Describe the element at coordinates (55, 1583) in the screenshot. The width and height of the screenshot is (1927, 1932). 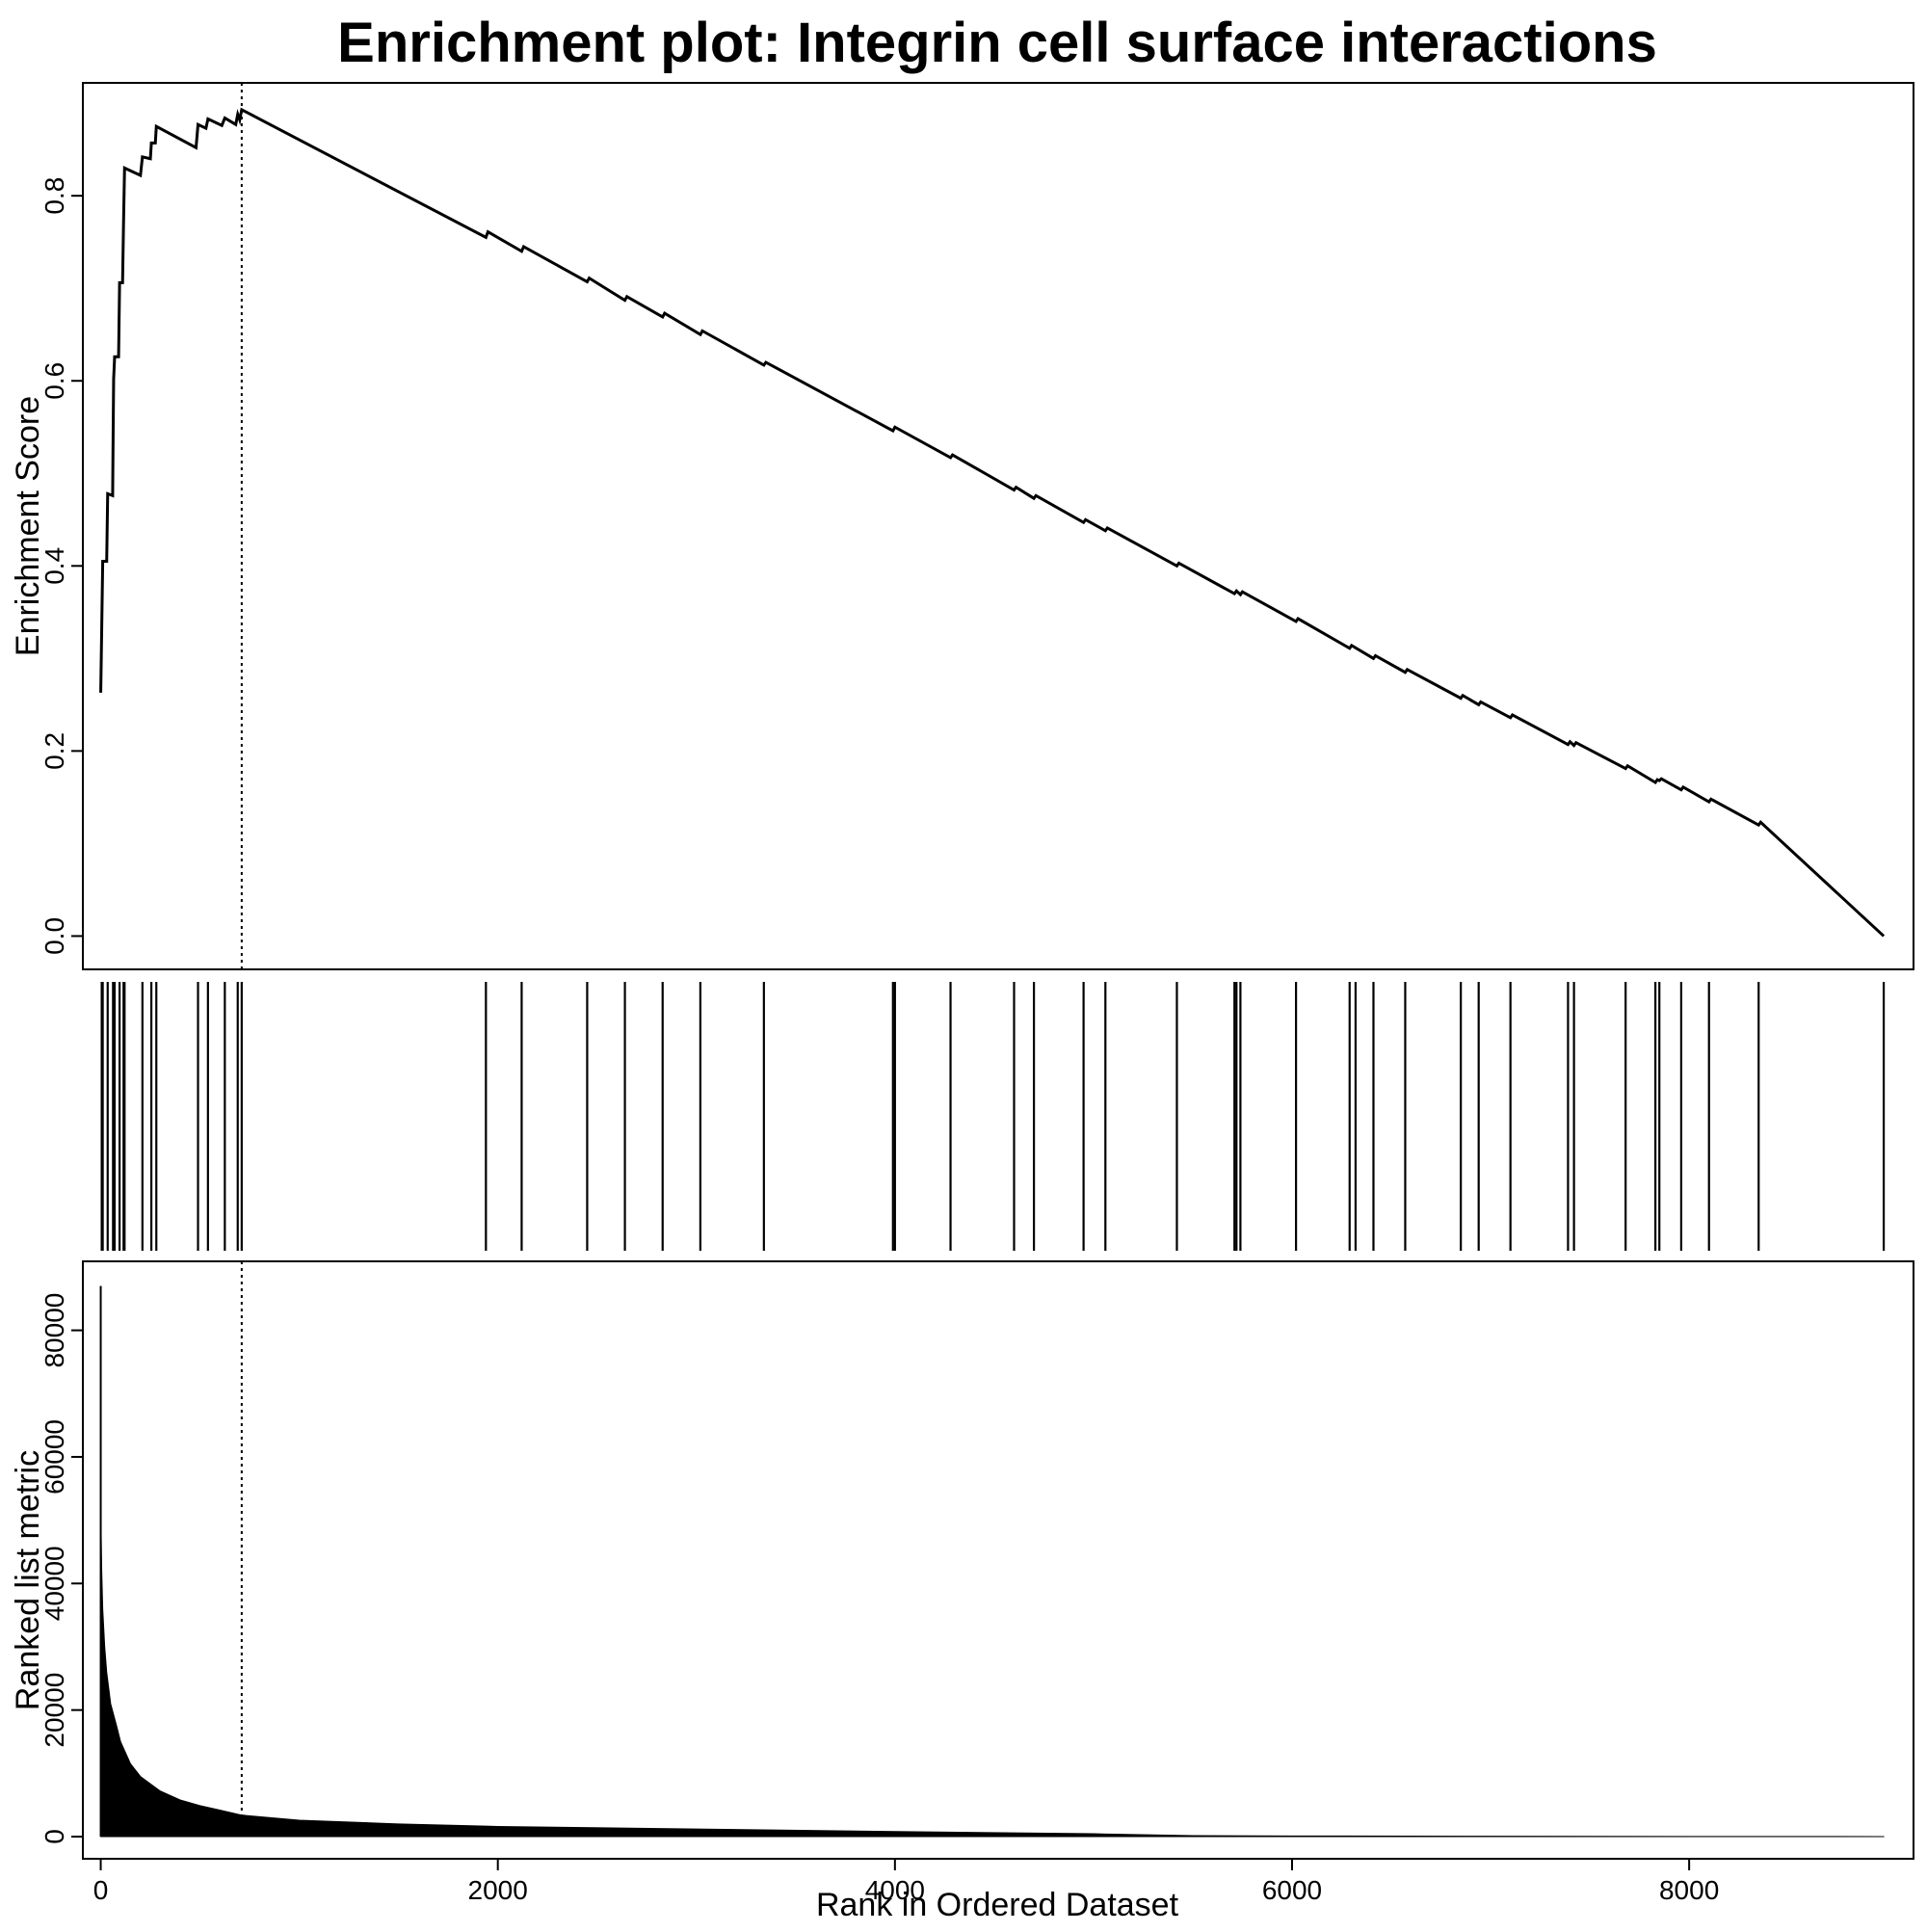
I see `metric-y-tick-label: 40000` at that location.